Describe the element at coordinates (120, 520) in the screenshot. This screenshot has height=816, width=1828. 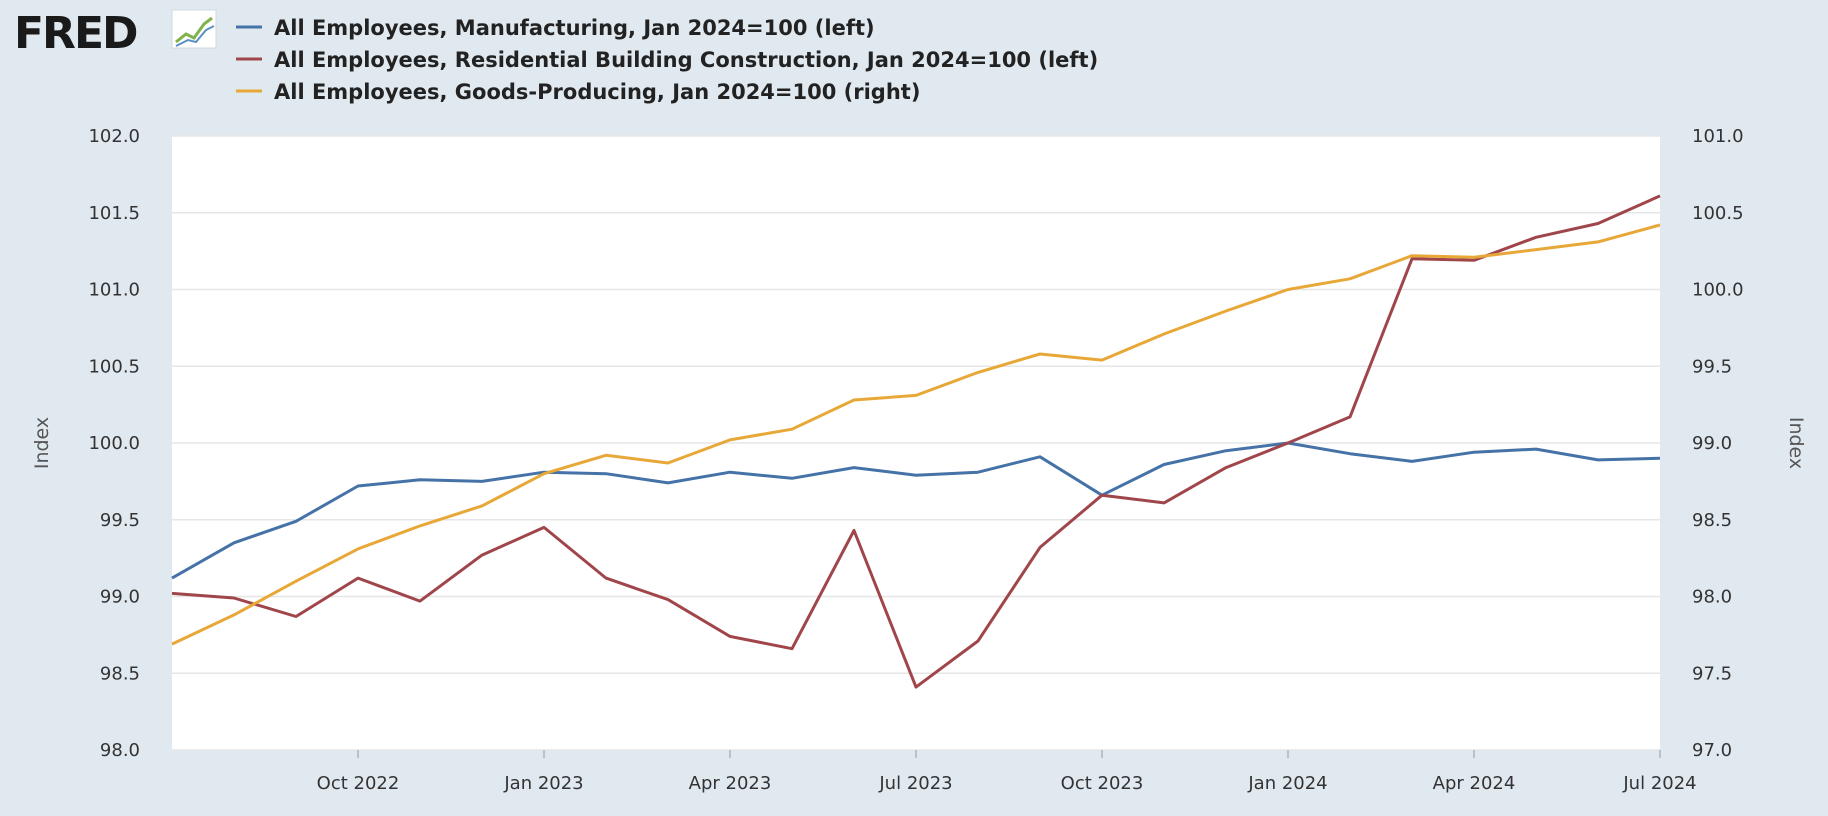
I see `left-tick-label: 99.5` at that location.